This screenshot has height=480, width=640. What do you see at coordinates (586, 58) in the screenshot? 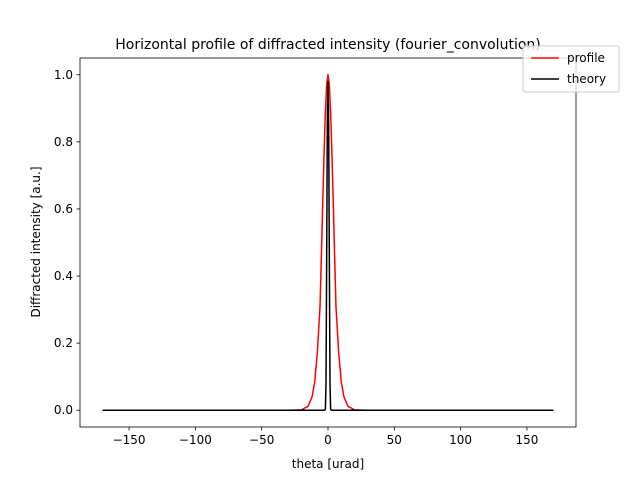
I see `legend-label-profile: profile` at bounding box center [586, 58].